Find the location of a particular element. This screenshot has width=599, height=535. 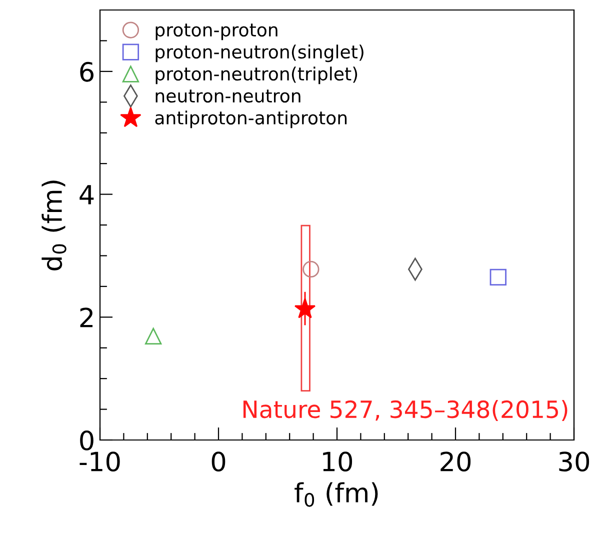

annotation: Nature 527, 345–348(2015) is located at coordinates (405, 411).